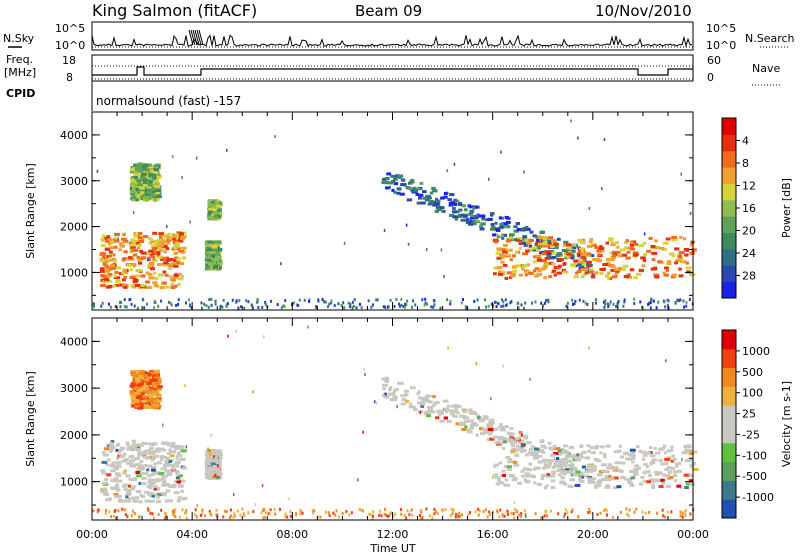 The height and width of the screenshot is (558, 800). I want to click on noise-tick-left-bottom: 10^0, so click(70, 45).